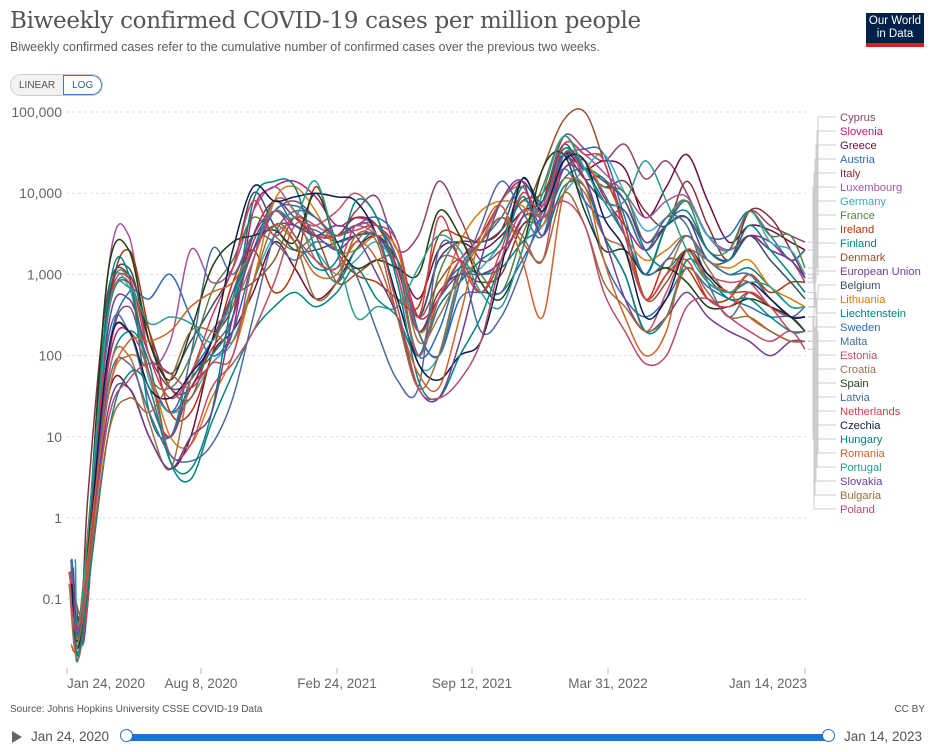 Image resolution: width=938 pixels, height=752 pixels. I want to click on legend-item-poland: Poland, so click(857, 510).